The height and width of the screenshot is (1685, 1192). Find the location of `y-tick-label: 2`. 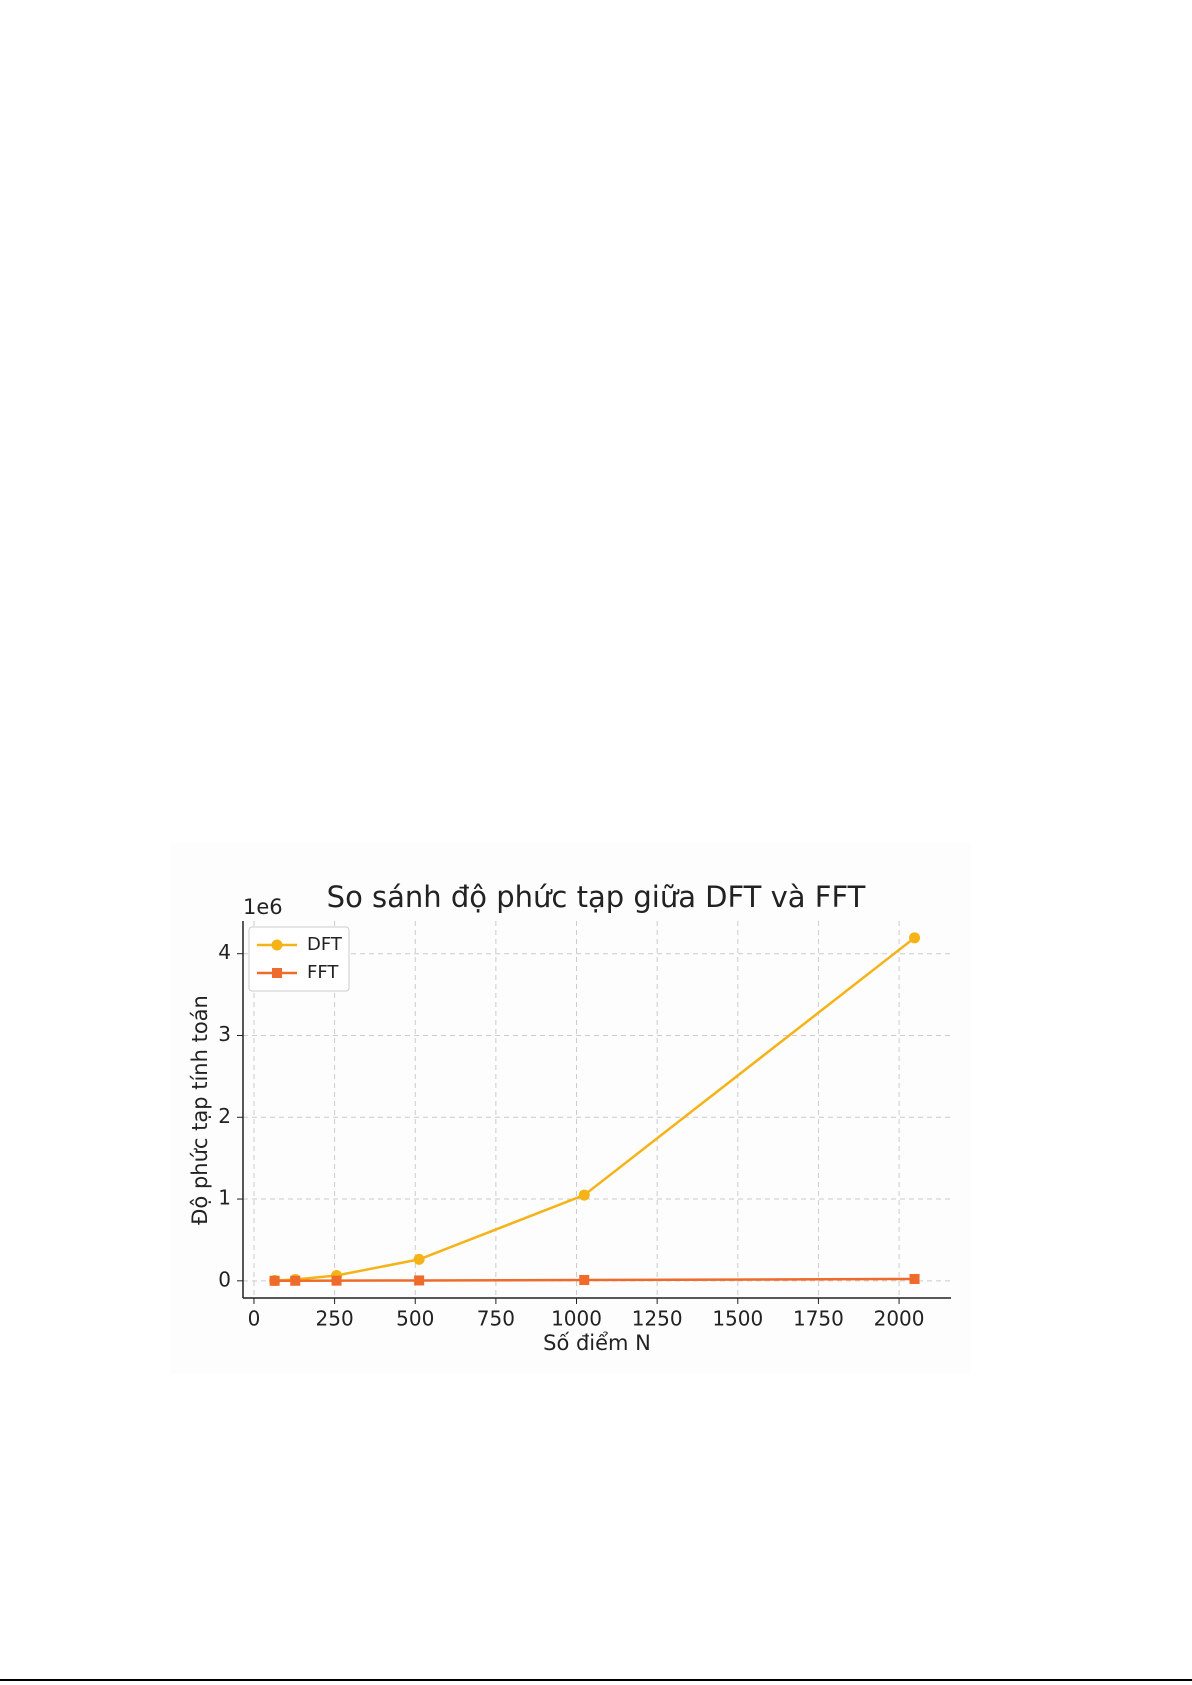

y-tick-label: 2 is located at coordinates (224, 1116).